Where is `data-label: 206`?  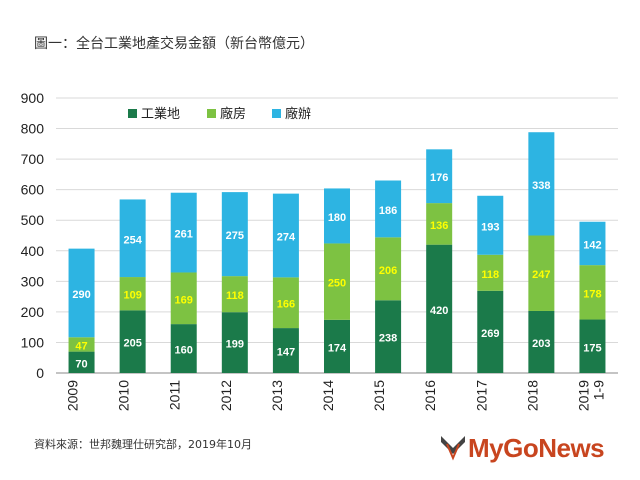 data-label: 206 is located at coordinates (388, 271).